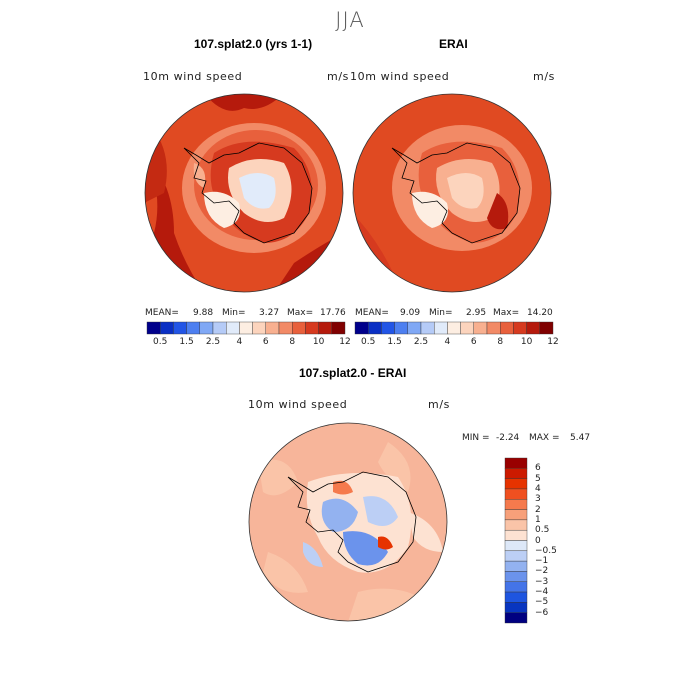 The height and width of the screenshot is (700, 700). Describe the element at coordinates (333, 313) in the screenshot. I see `panel1-max-value: 17.76` at that location.